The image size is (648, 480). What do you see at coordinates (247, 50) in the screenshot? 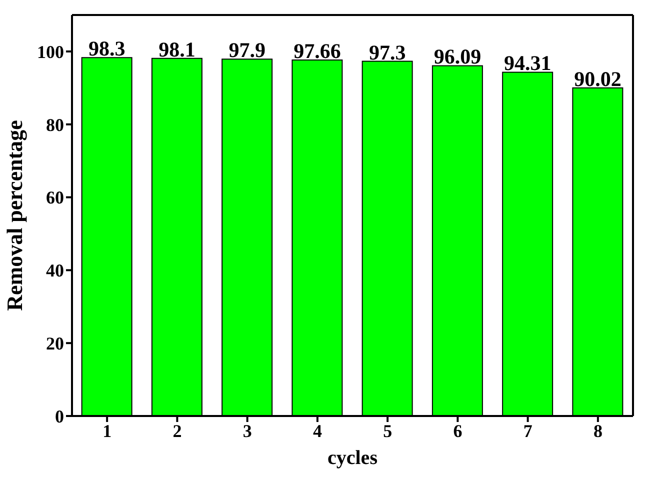
I see `data-label: 97.9` at bounding box center [247, 50].